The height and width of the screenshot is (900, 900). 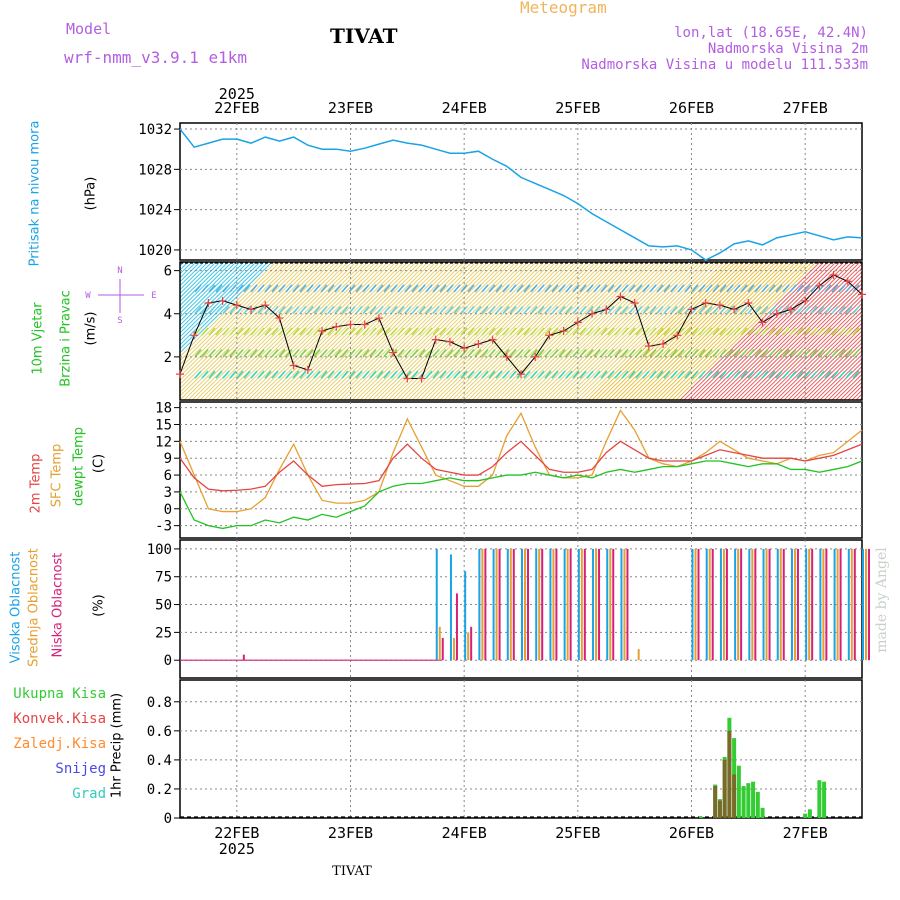 I want to click on precip-bar-convective, so click(x=724, y=788).